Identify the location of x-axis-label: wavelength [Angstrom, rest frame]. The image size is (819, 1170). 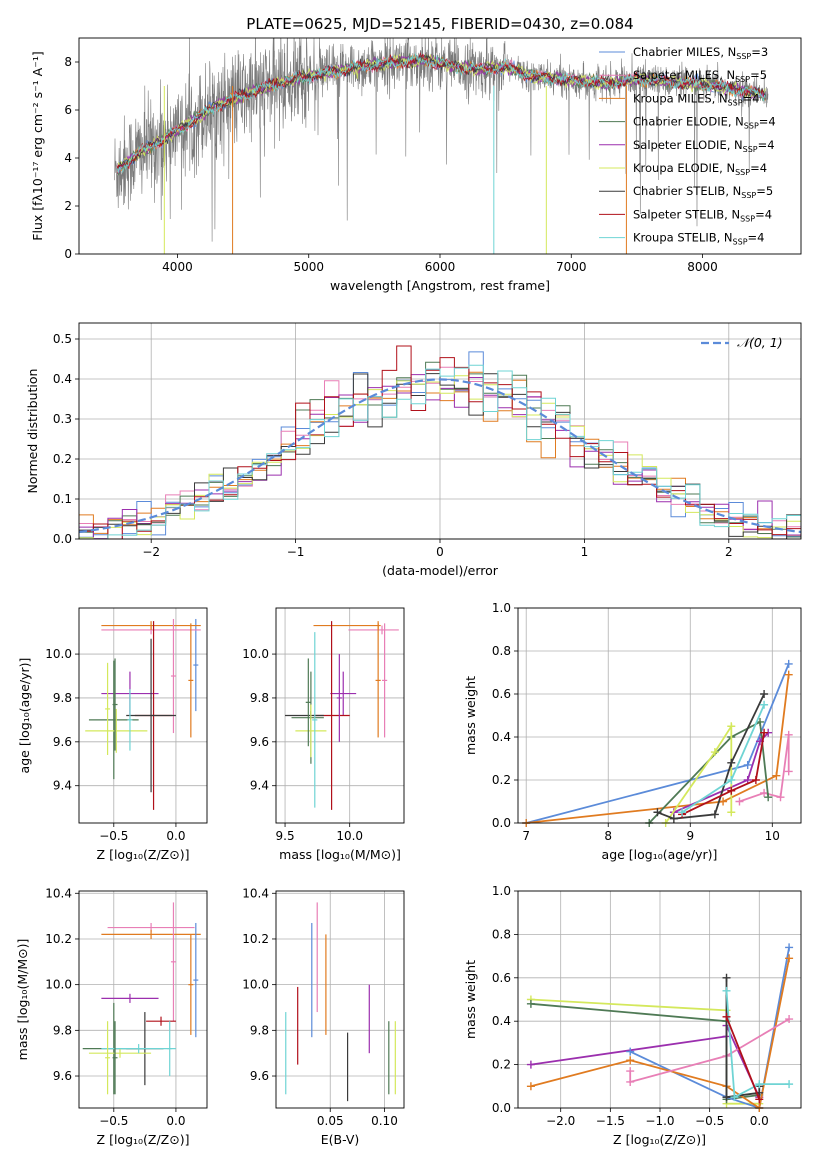
(440, 285).